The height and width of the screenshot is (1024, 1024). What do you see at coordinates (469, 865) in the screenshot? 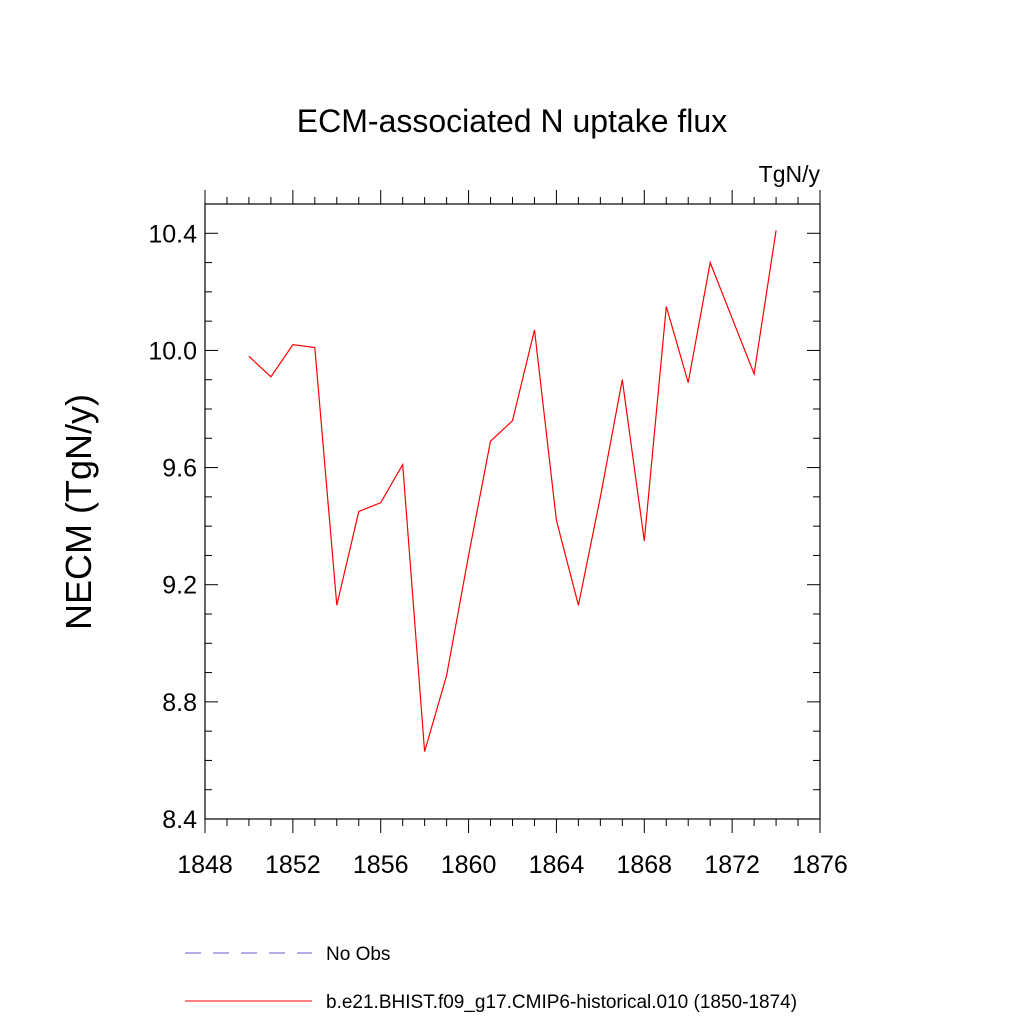
I see `x-tick-label: 1860` at bounding box center [469, 865].